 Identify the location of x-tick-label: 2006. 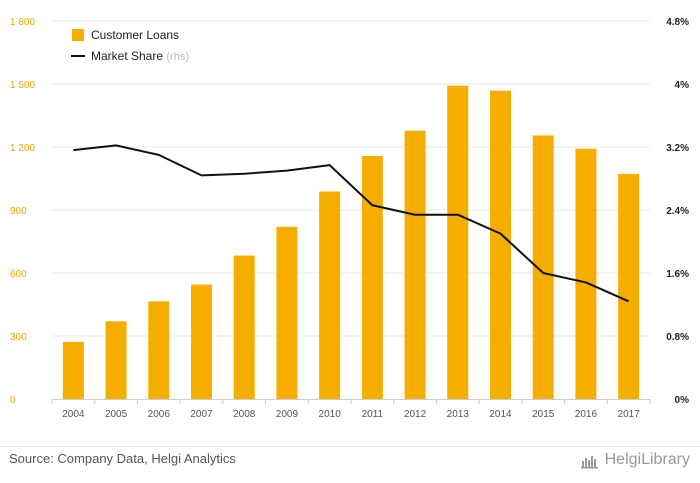
(159, 414).